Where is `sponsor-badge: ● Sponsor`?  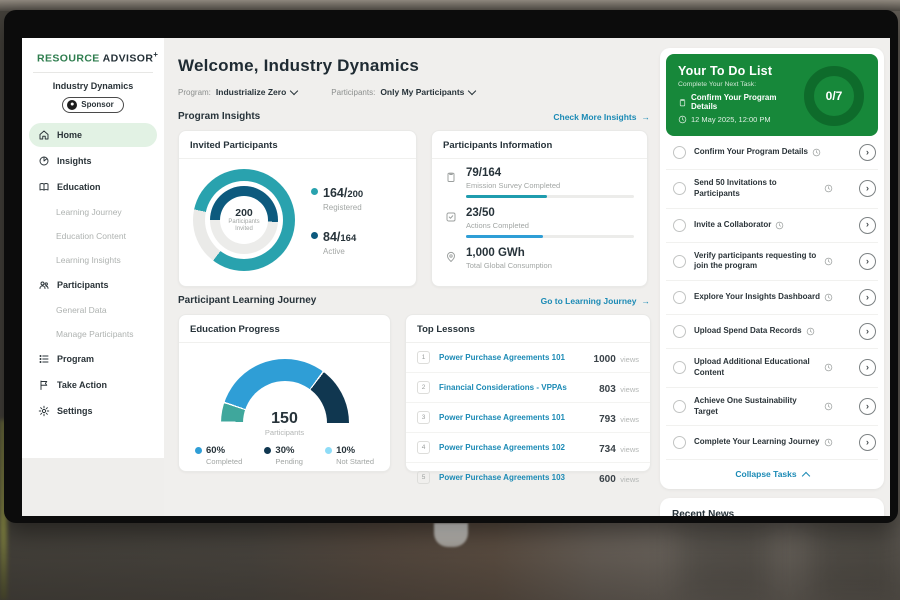 sponsor-badge: ● Sponsor is located at coordinates (93, 104).